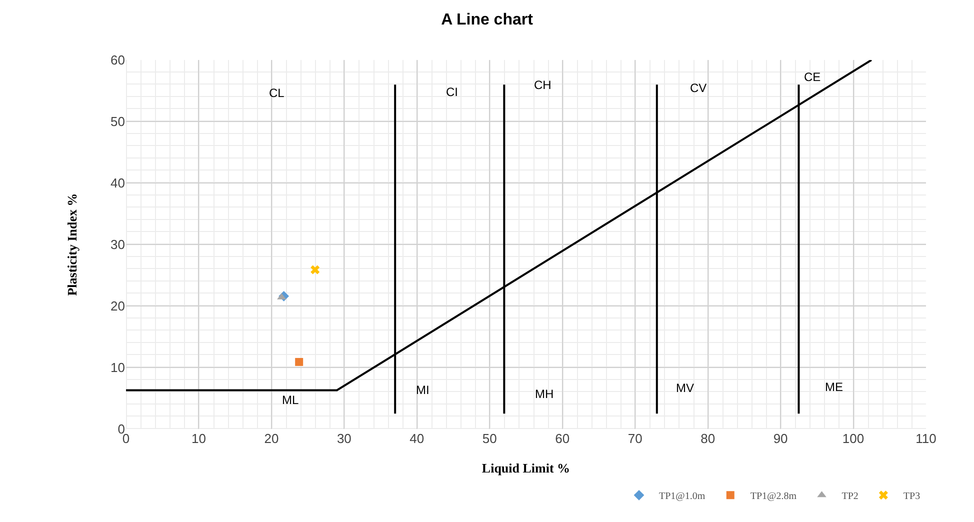 Image resolution: width=974 pixels, height=522 pixels. Describe the element at coordinates (290, 400) in the screenshot. I see `annotation: ML` at that location.